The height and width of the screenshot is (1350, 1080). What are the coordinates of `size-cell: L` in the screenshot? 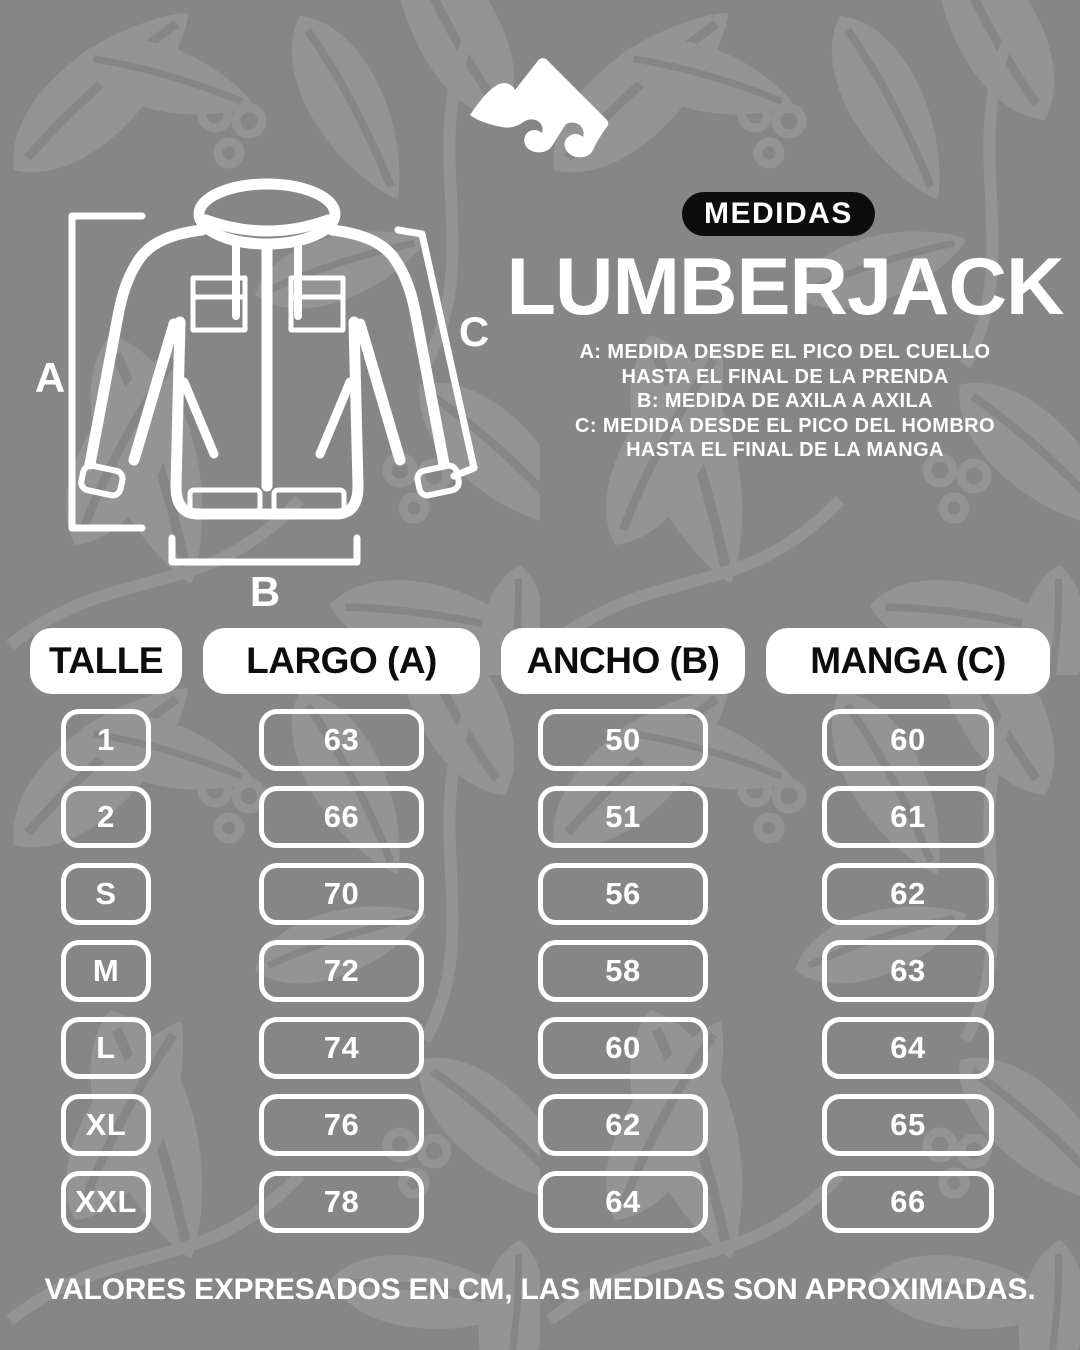 It's located at (106, 1048).